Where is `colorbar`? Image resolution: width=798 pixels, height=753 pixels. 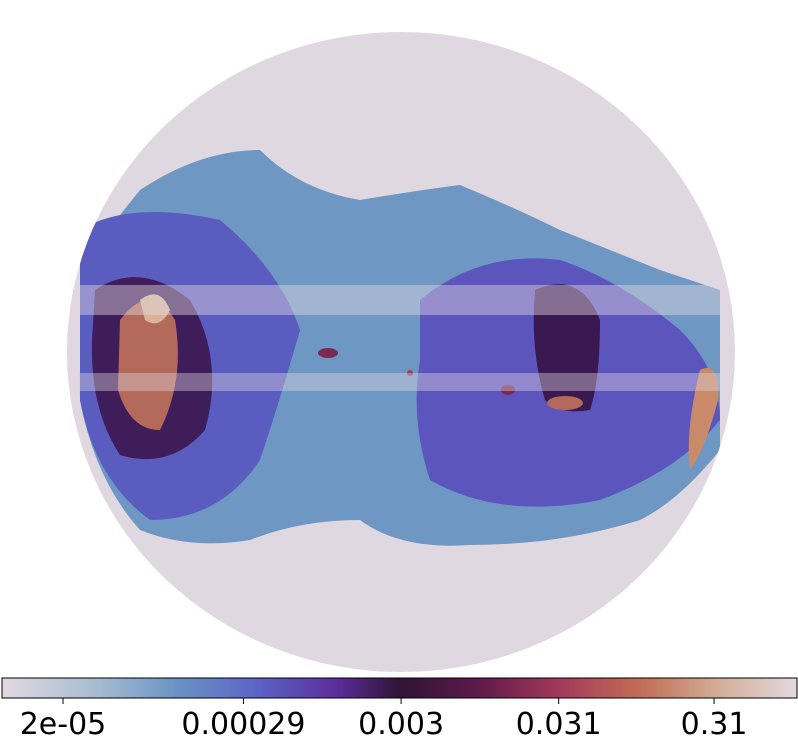
colorbar is located at coordinates (399, 688).